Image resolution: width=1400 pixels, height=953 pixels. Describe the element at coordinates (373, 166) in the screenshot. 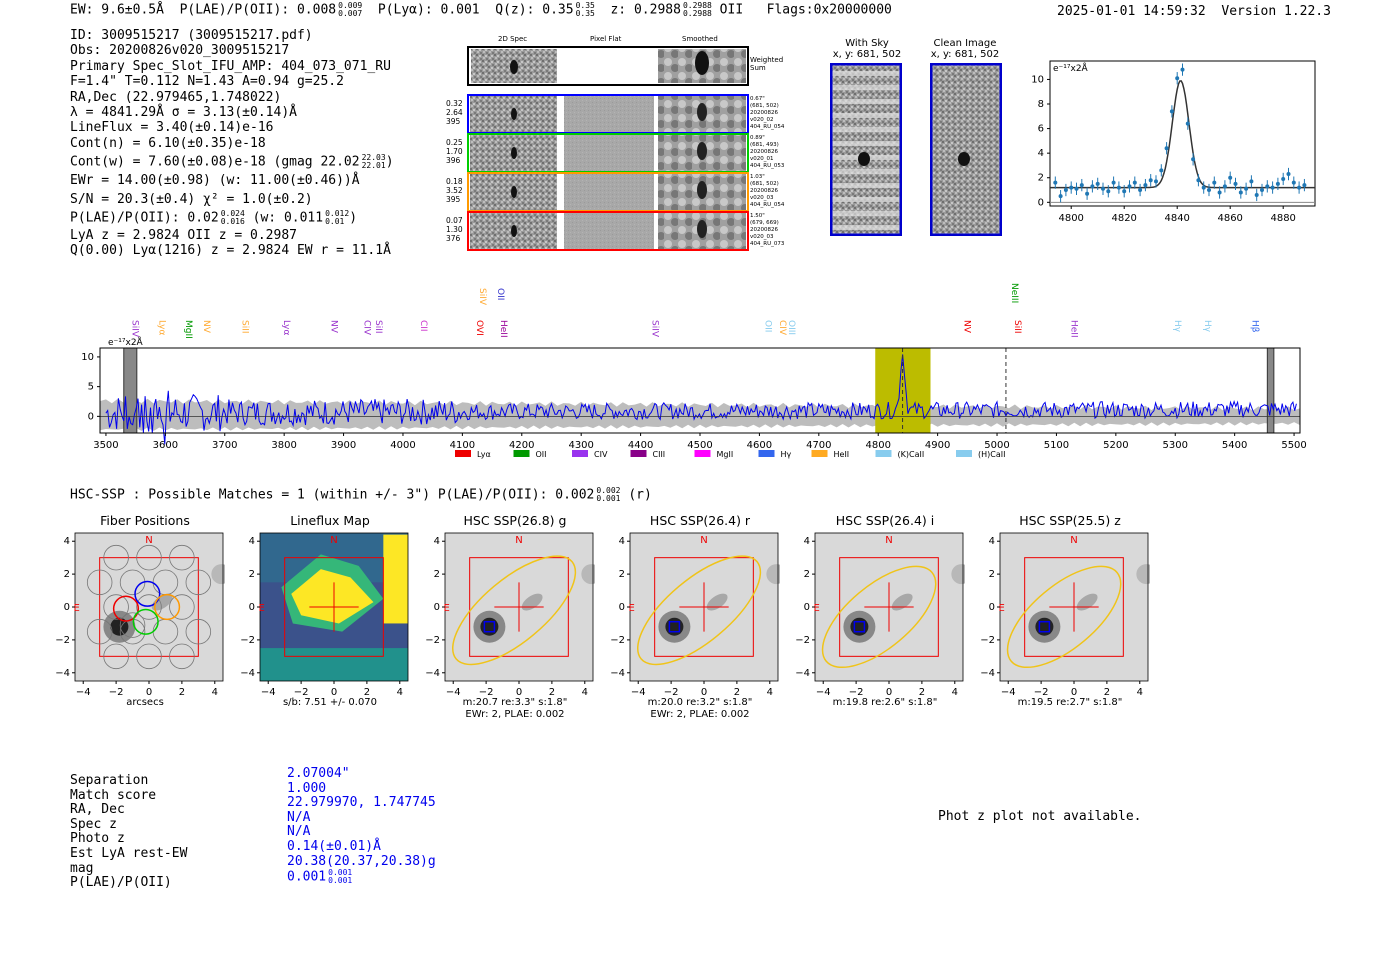

I see `info-contw-lo: 22.01` at that location.